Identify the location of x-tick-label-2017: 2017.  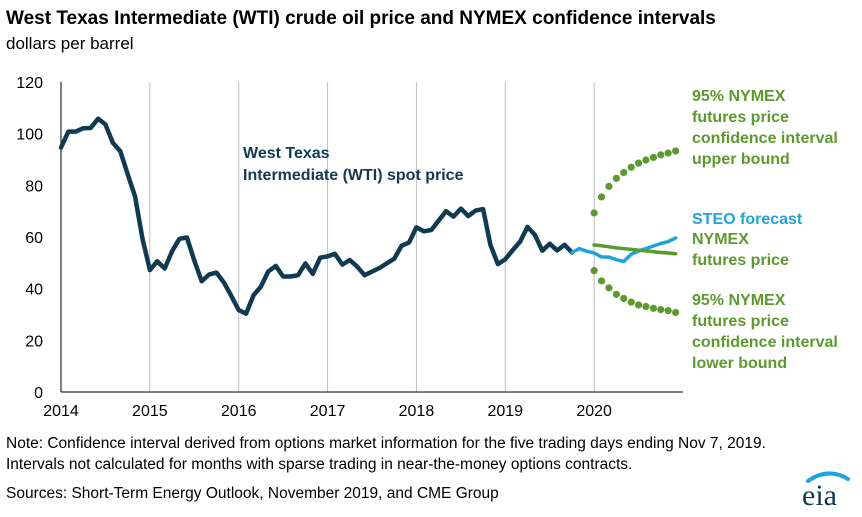
(328, 411).